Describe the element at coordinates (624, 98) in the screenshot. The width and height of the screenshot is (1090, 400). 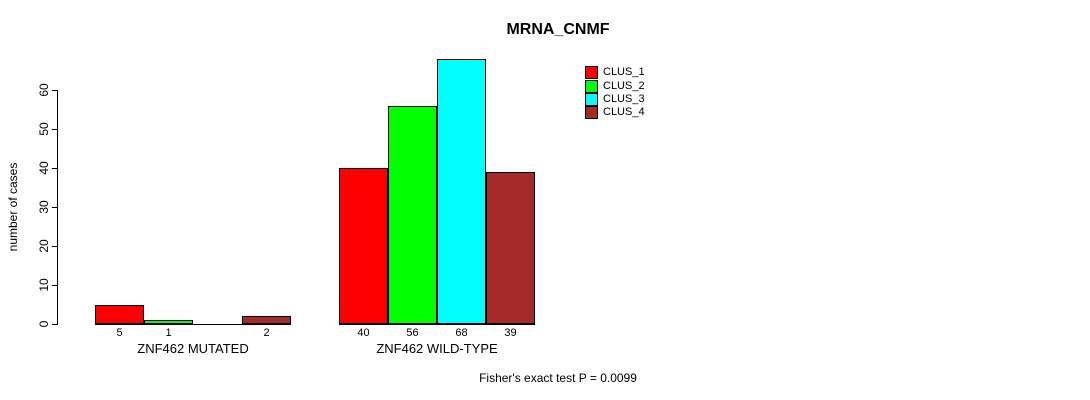
I see `legend-label-clus_3: CLUS_3` at that location.